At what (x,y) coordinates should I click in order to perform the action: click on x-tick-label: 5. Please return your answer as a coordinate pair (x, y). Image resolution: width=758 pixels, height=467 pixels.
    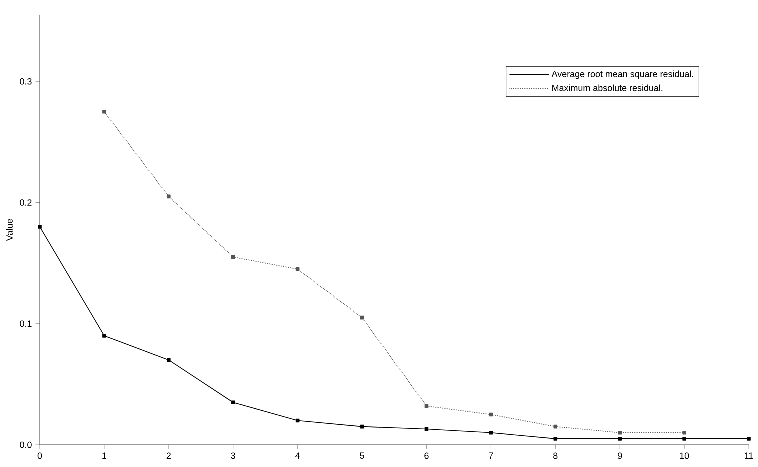
    Looking at the image, I should click on (362, 456).